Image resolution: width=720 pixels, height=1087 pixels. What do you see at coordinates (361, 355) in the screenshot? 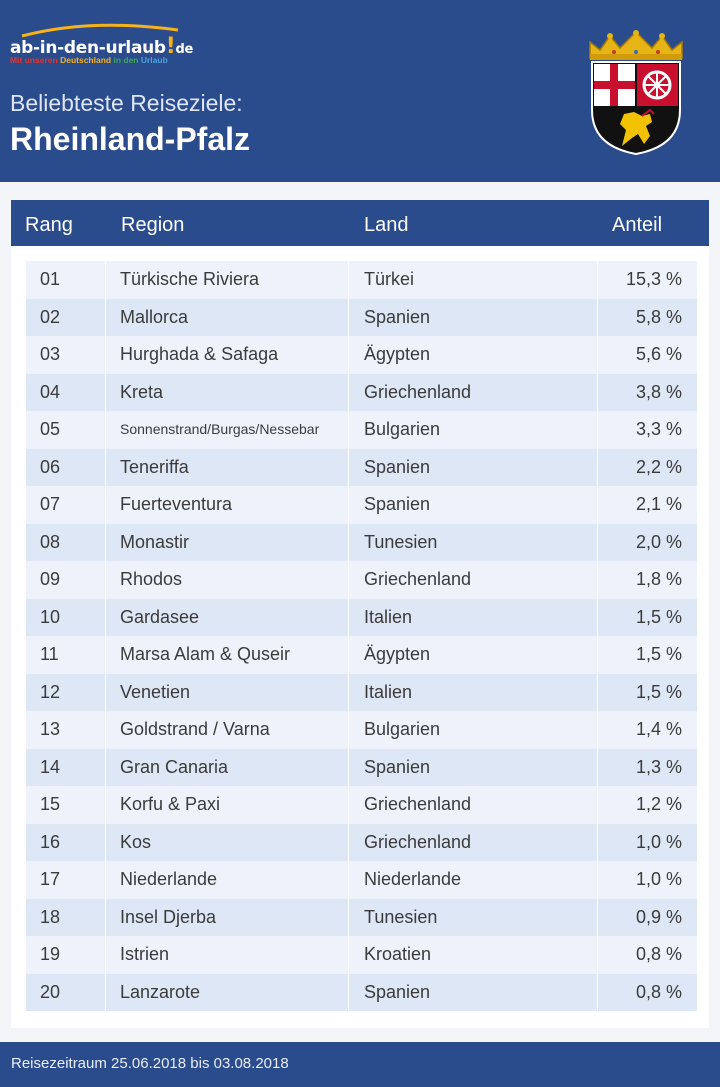
I see `table-row: 03 Hurghada & Safaga Ägypten 5,6 %` at bounding box center [361, 355].